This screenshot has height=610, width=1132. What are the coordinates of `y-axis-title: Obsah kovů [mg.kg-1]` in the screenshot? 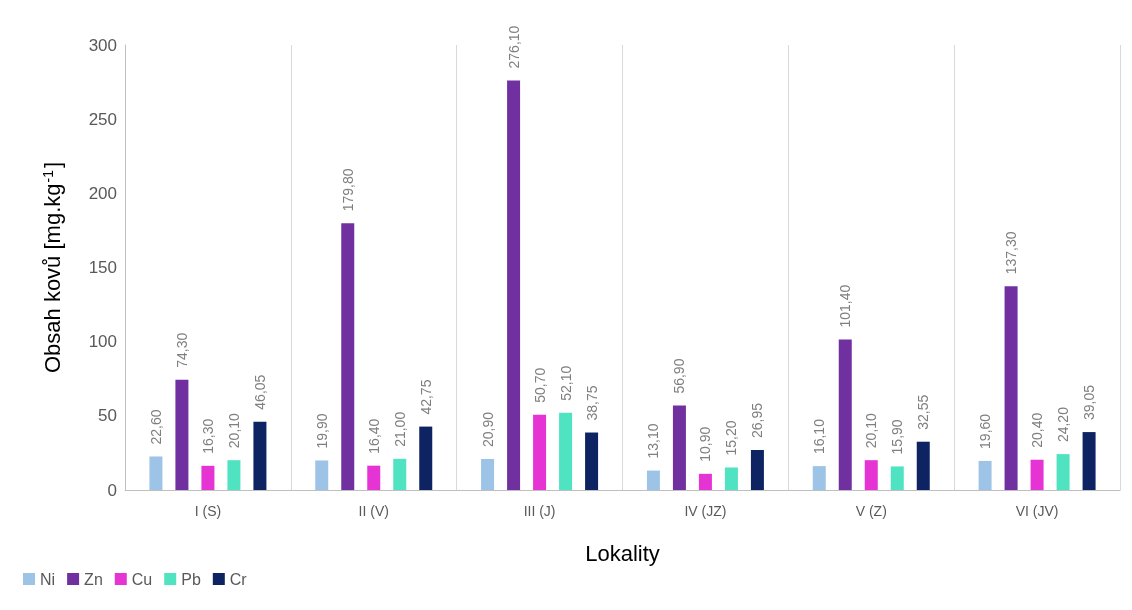 It's located at (52, 267).